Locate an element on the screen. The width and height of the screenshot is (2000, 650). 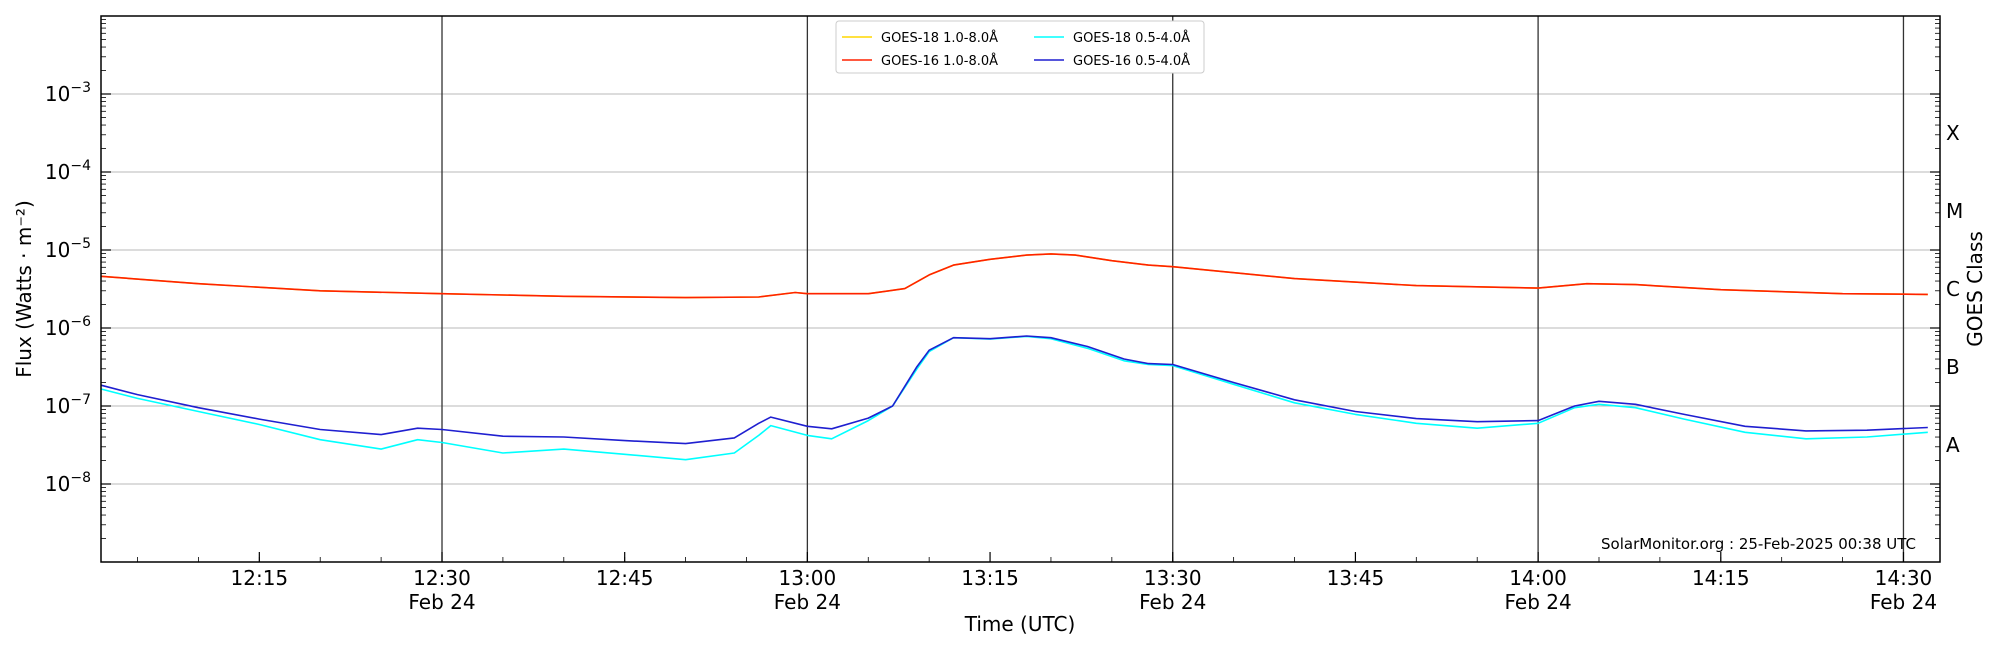
x-tick-label: 14:15 is located at coordinates (1721, 578).